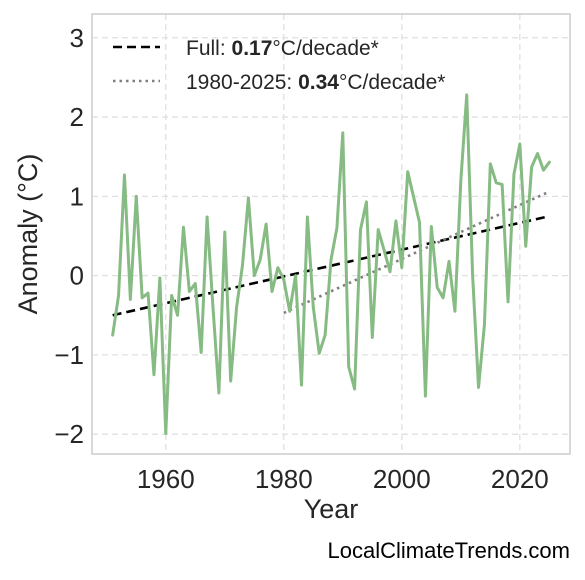 This screenshot has width=585, height=580. I want to click on legend-label-recent: 1980-2025: 0.34°C/decade*, so click(315, 82).